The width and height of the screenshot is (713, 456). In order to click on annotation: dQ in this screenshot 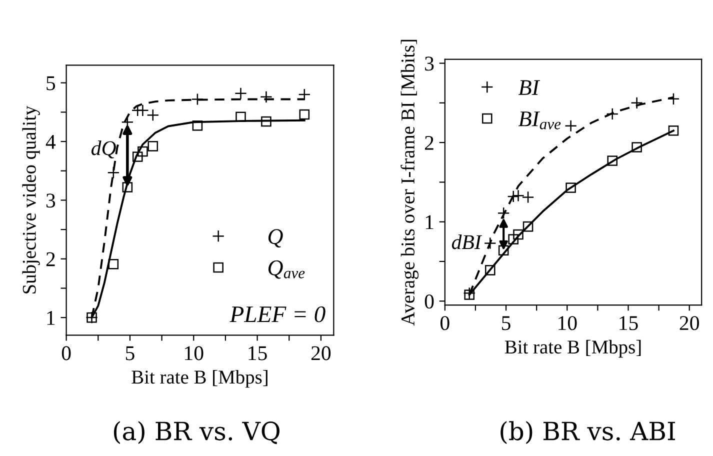, I will do `click(103, 149)`.